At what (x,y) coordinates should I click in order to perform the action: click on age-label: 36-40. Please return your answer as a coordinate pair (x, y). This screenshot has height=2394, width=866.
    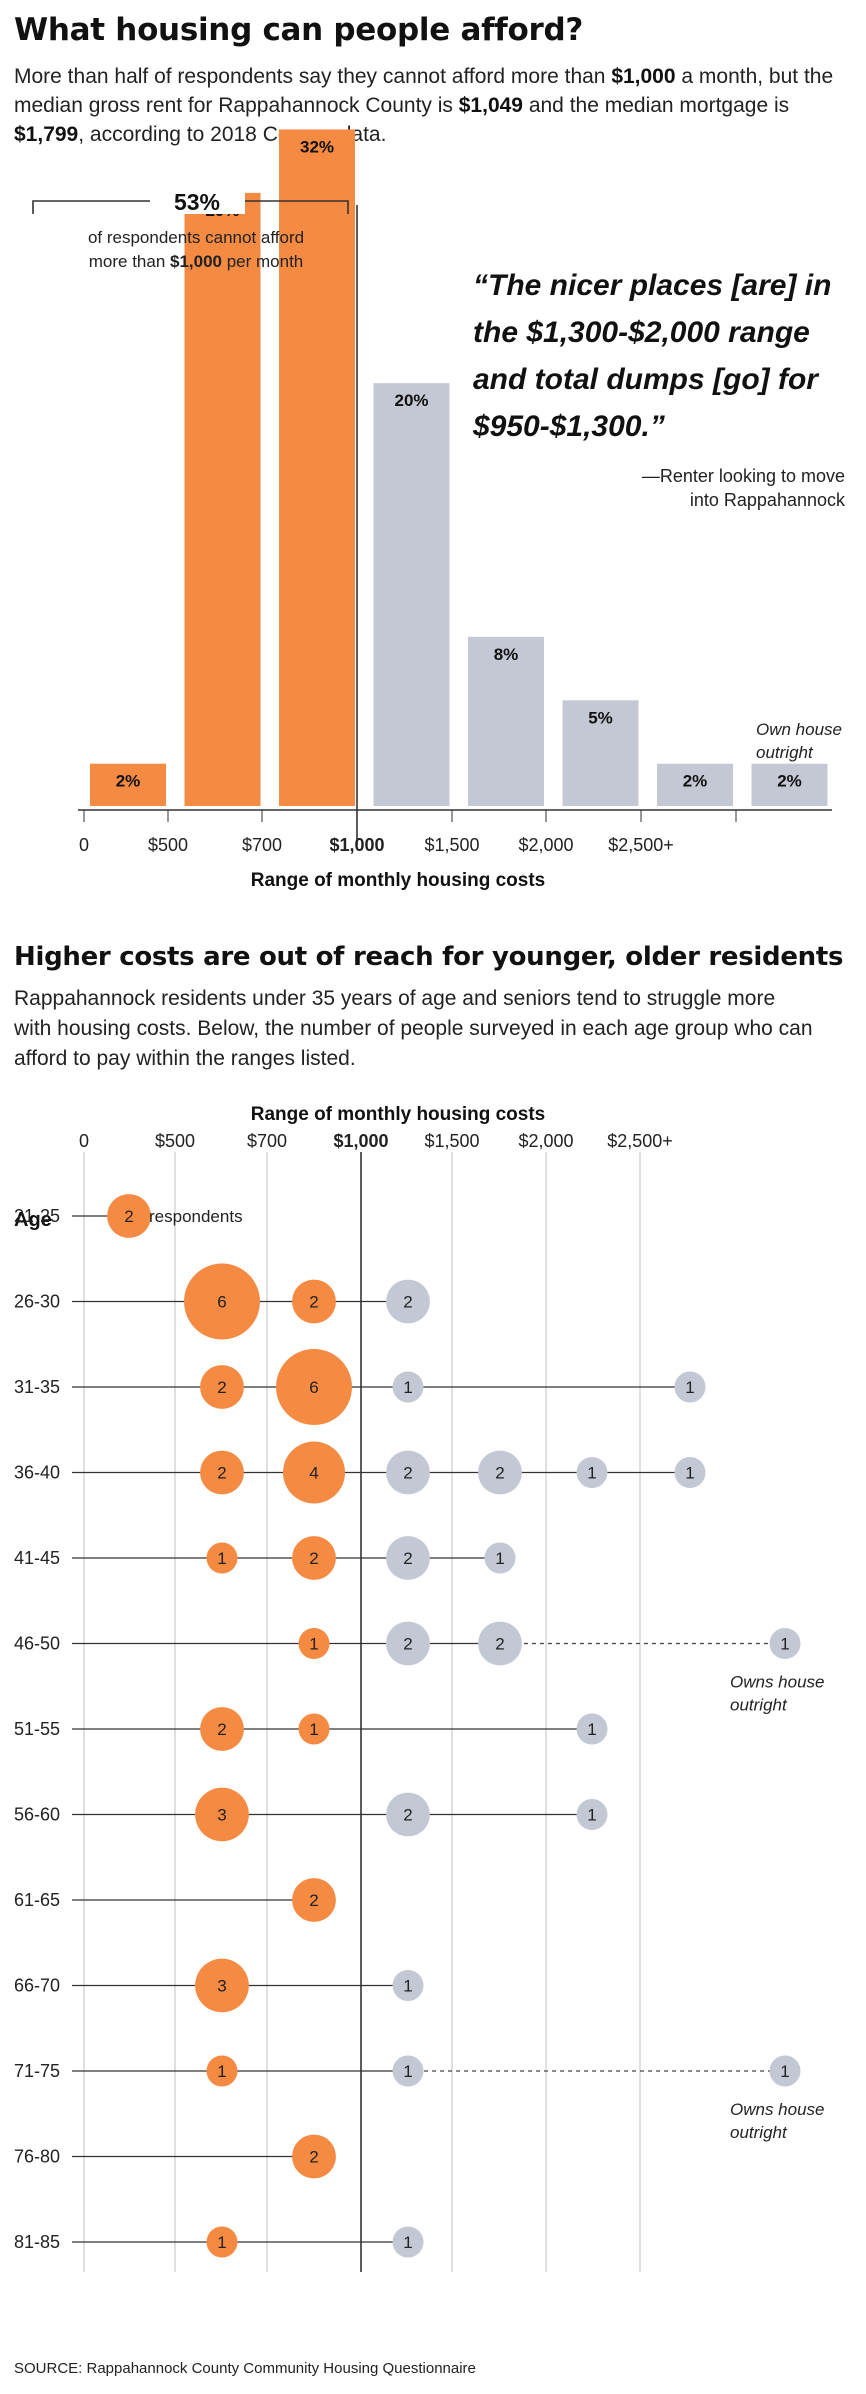
    Looking at the image, I should click on (37, 1473).